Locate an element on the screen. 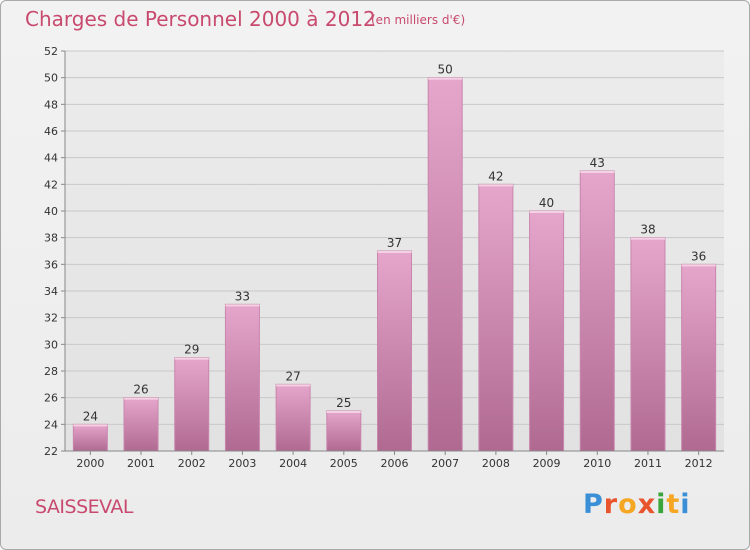 The image size is (750, 550). x-tick-label: 2003 is located at coordinates (242, 463).